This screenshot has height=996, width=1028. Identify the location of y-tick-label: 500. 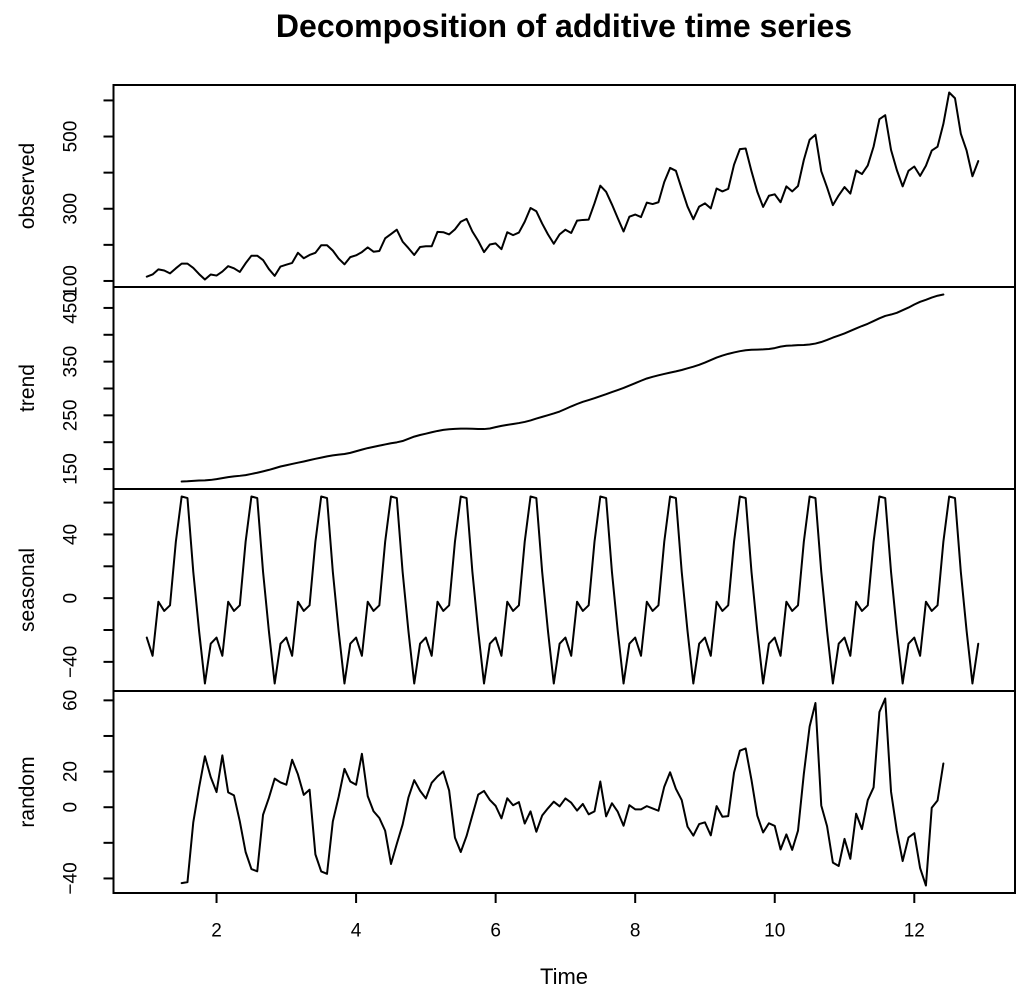
(71, 137).